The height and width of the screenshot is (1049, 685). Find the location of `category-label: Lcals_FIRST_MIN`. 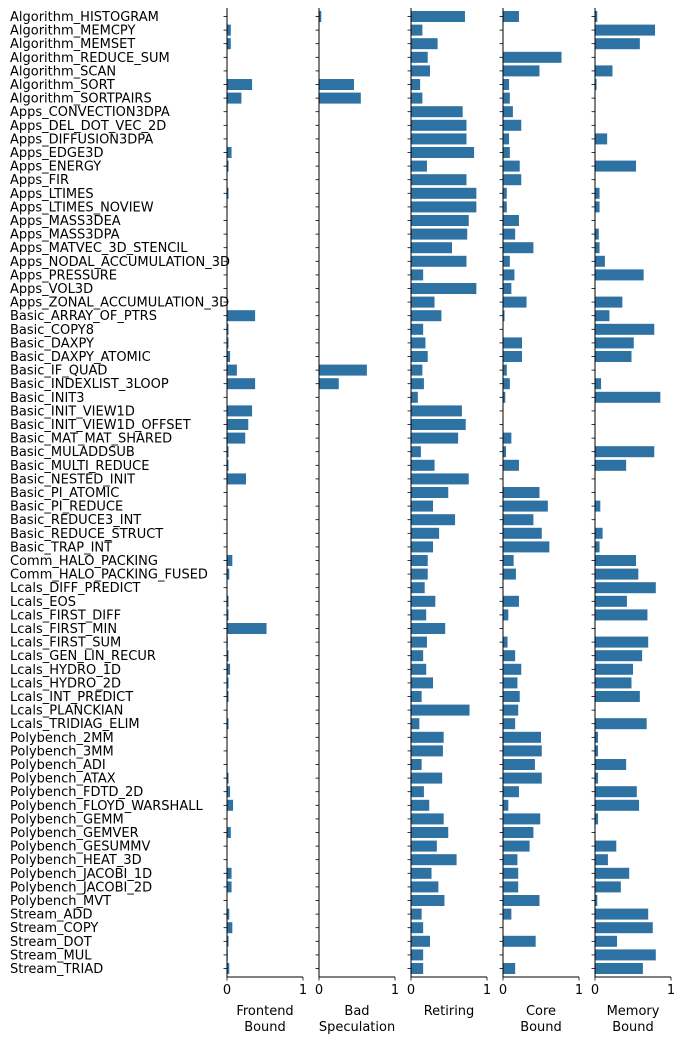

category-label: Lcals_FIRST_MIN is located at coordinates (63, 629).